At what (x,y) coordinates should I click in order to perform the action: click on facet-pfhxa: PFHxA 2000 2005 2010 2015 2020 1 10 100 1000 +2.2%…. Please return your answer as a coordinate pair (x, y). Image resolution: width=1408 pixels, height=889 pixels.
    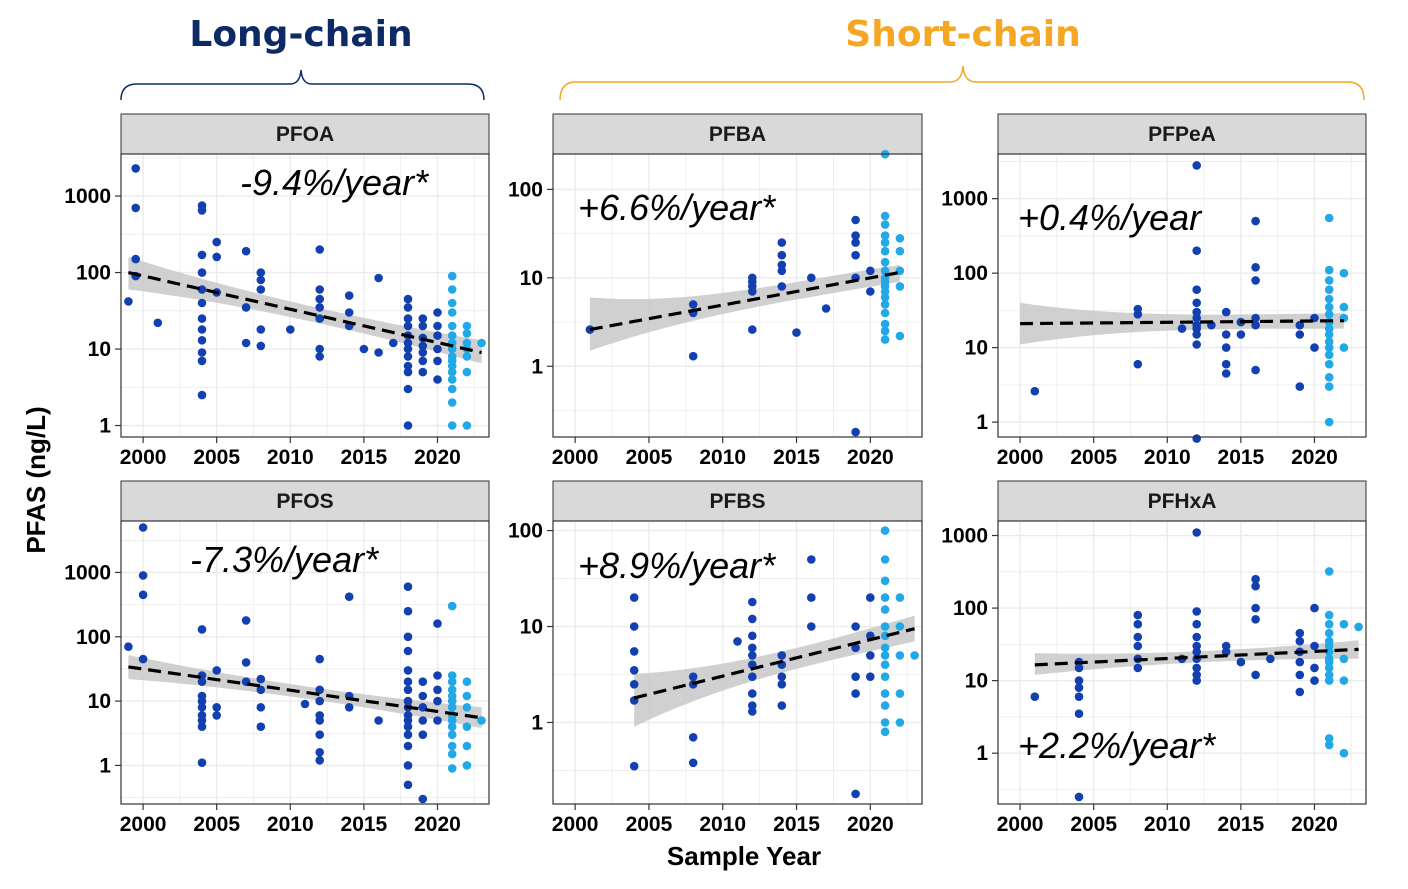
    Looking at the image, I should click on (1154, 658).